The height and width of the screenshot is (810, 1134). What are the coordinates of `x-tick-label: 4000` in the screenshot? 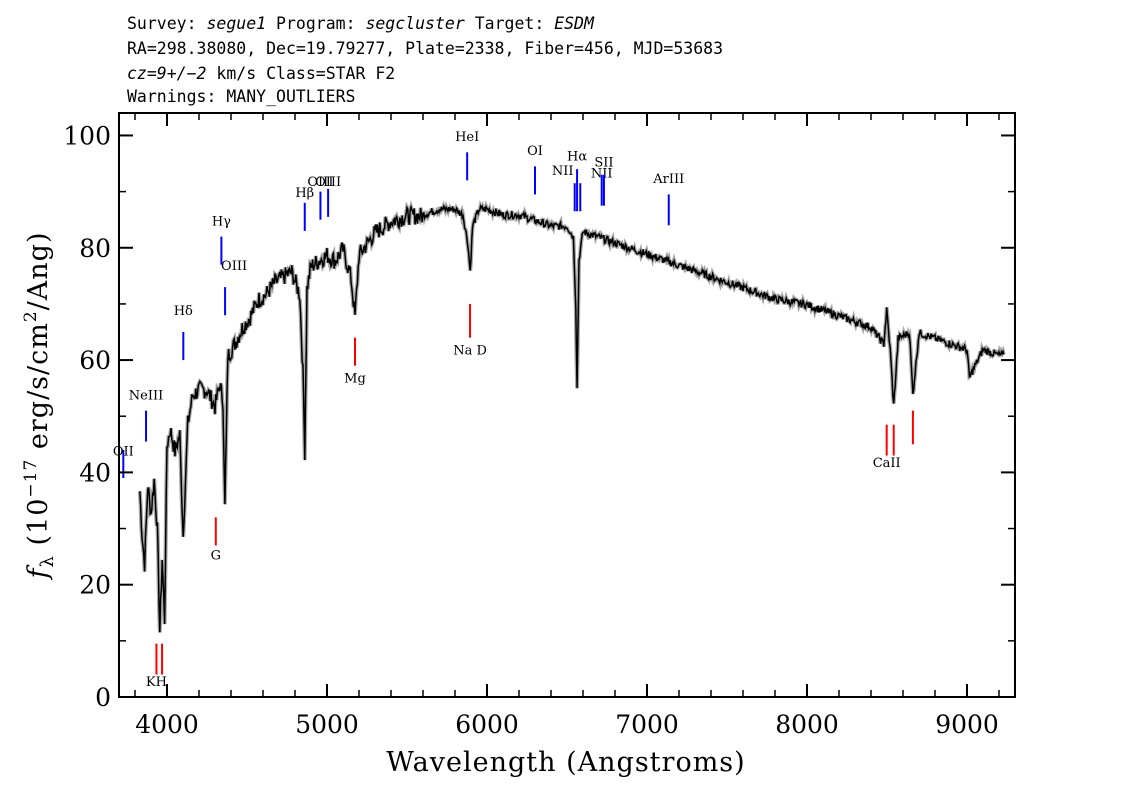 It's located at (167, 724).